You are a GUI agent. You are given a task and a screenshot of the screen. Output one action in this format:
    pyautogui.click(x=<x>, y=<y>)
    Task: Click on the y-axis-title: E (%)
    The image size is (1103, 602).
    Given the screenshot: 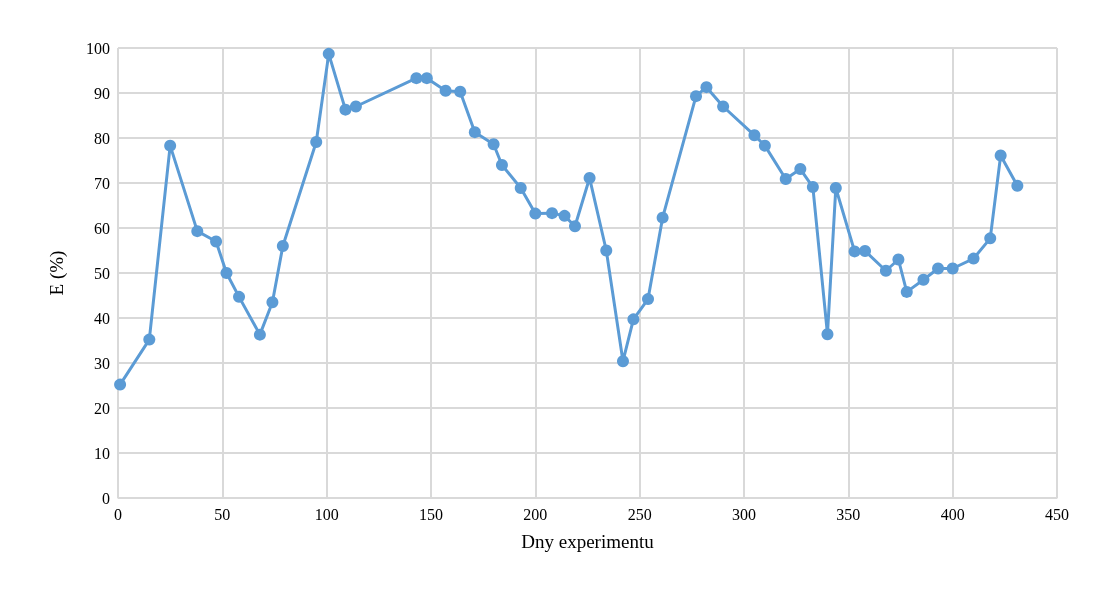 What is the action you would take?
    pyautogui.click(x=57, y=273)
    